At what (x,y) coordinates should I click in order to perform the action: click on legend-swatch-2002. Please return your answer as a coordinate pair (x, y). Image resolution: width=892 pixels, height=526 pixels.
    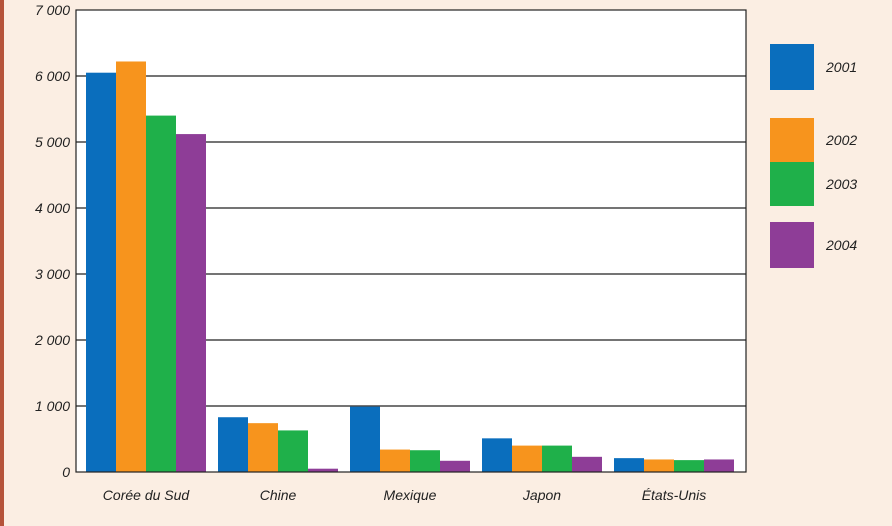
    Looking at the image, I should click on (792, 140).